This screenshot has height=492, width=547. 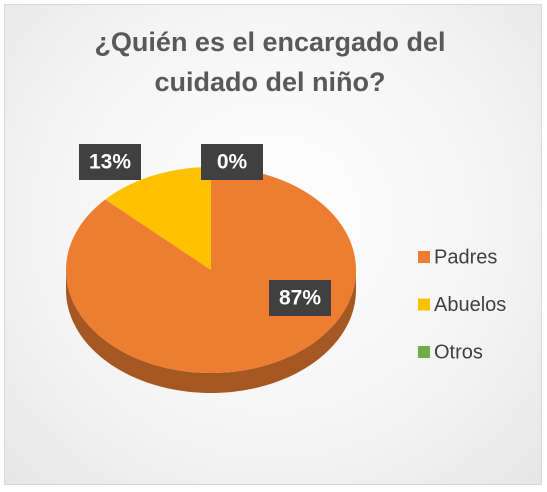 I want to click on data-label: 87%, so click(x=300, y=298).